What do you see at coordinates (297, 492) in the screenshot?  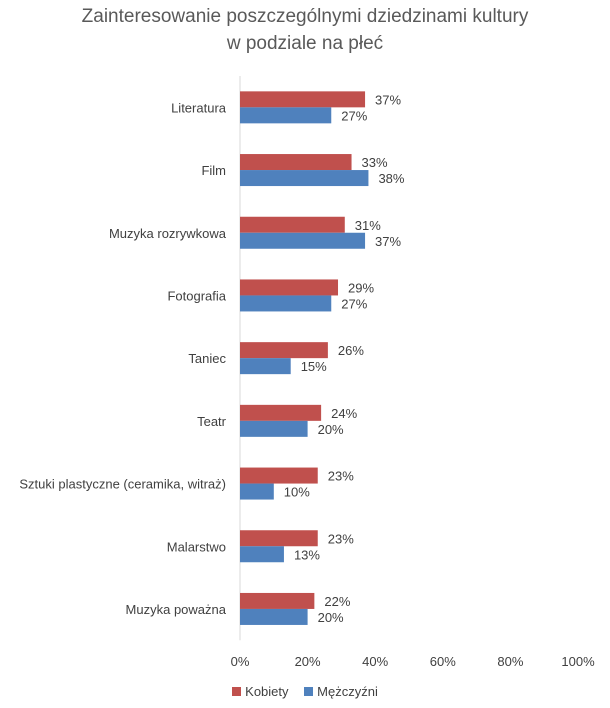 I see `data-label: 10%` at bounding box center [297, 492].